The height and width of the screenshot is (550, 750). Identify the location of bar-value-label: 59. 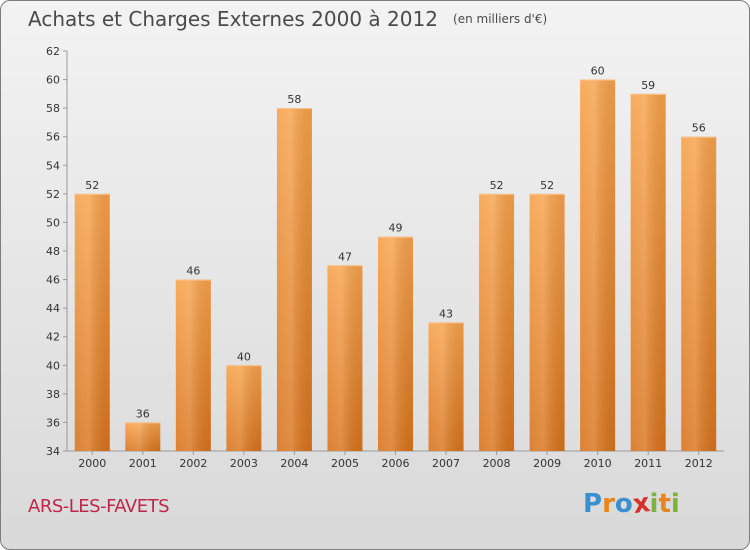
(648, 85).